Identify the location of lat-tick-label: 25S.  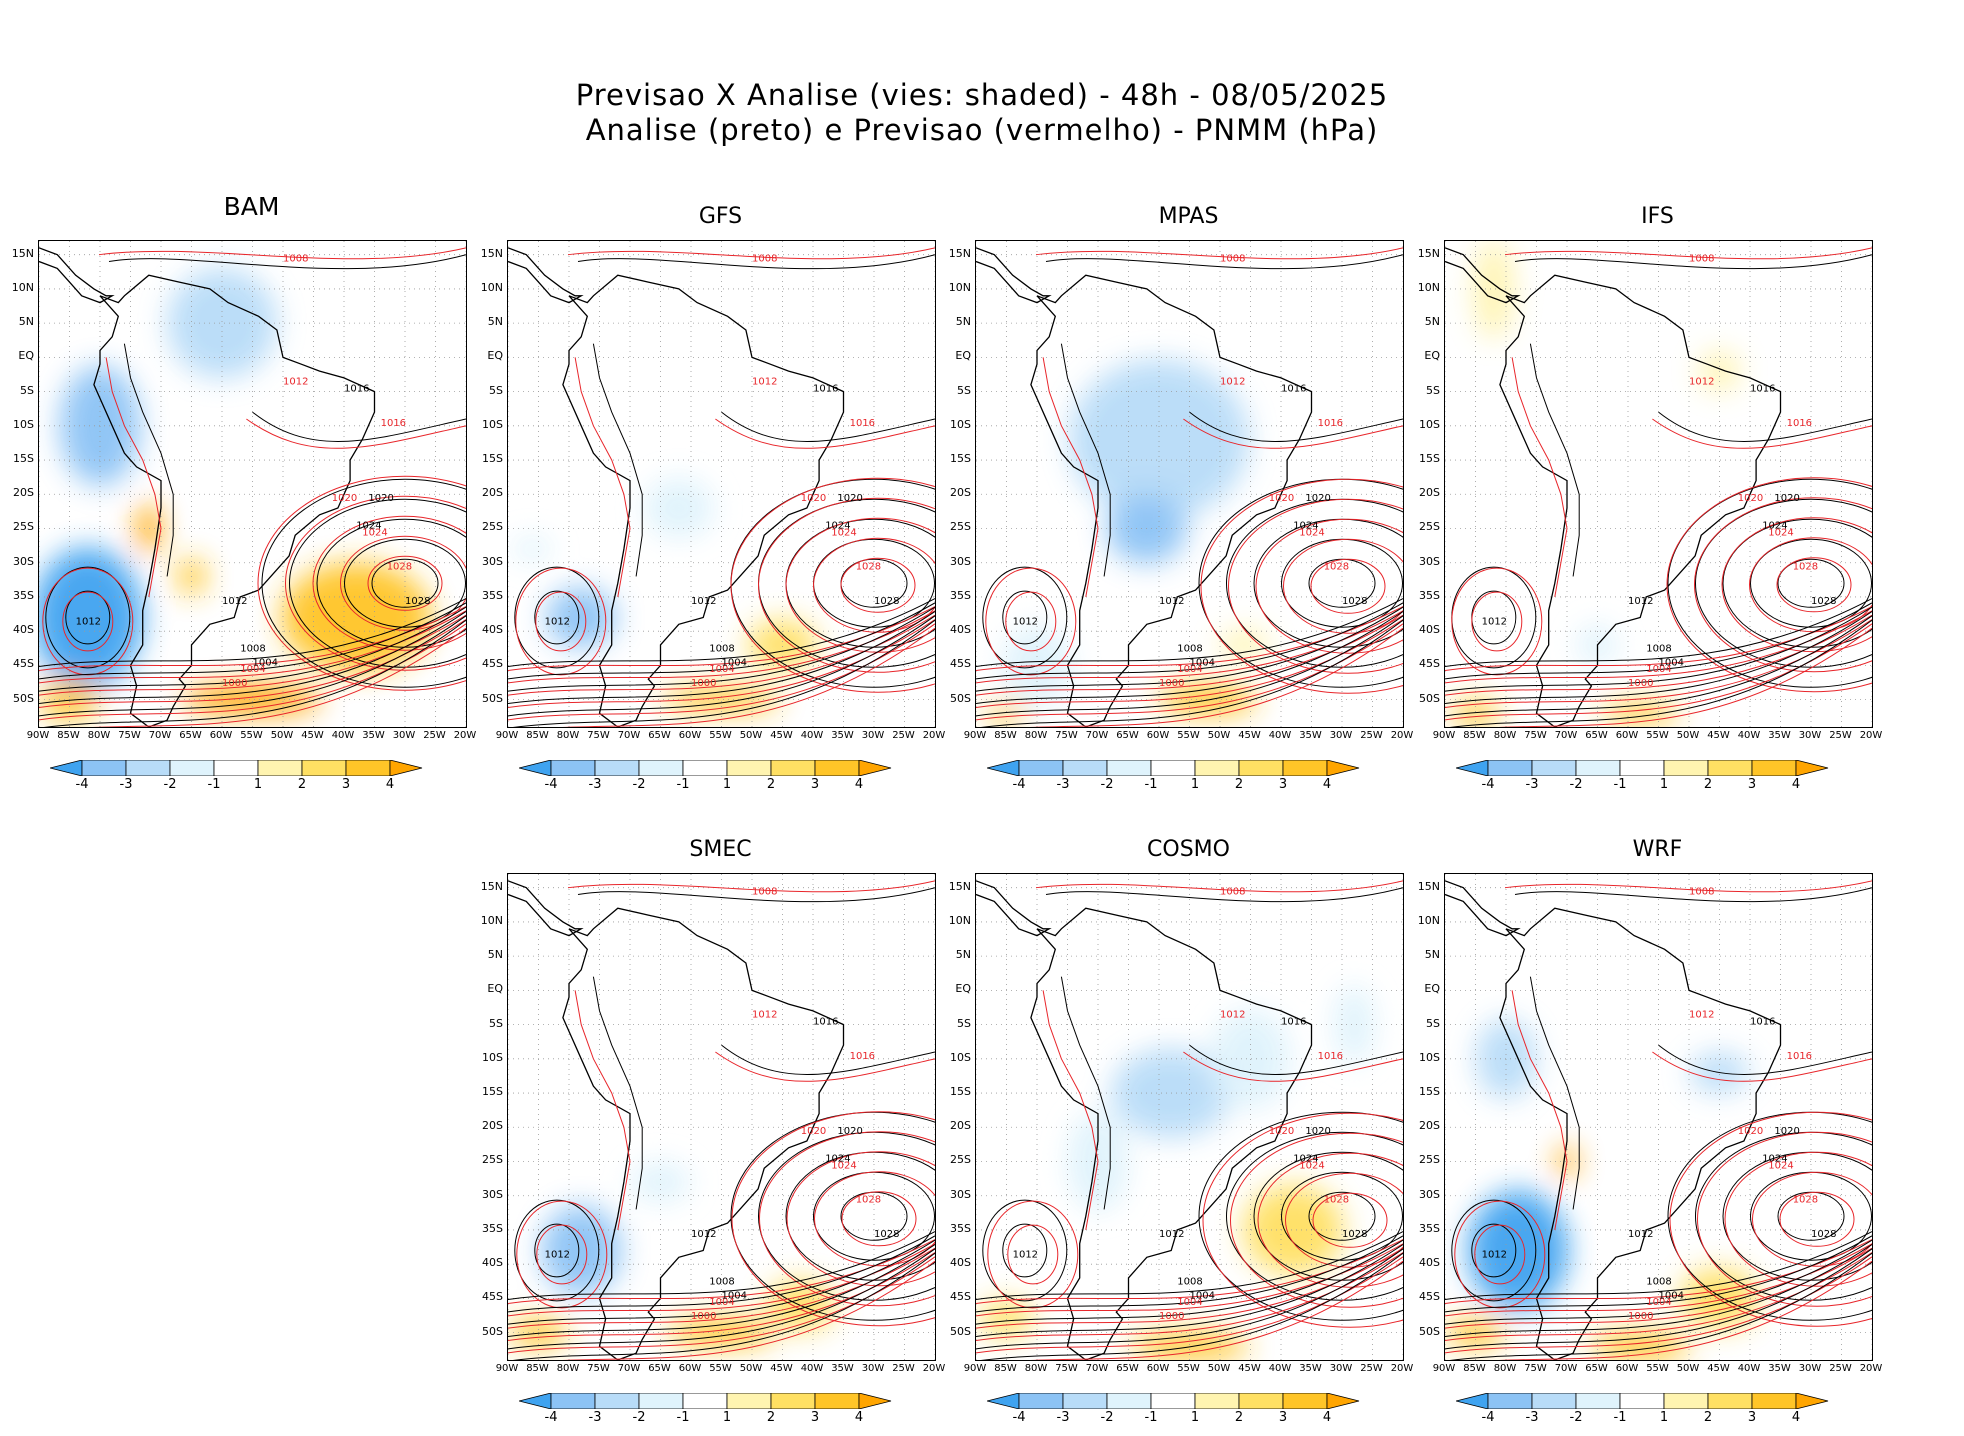
(1429, 1160).